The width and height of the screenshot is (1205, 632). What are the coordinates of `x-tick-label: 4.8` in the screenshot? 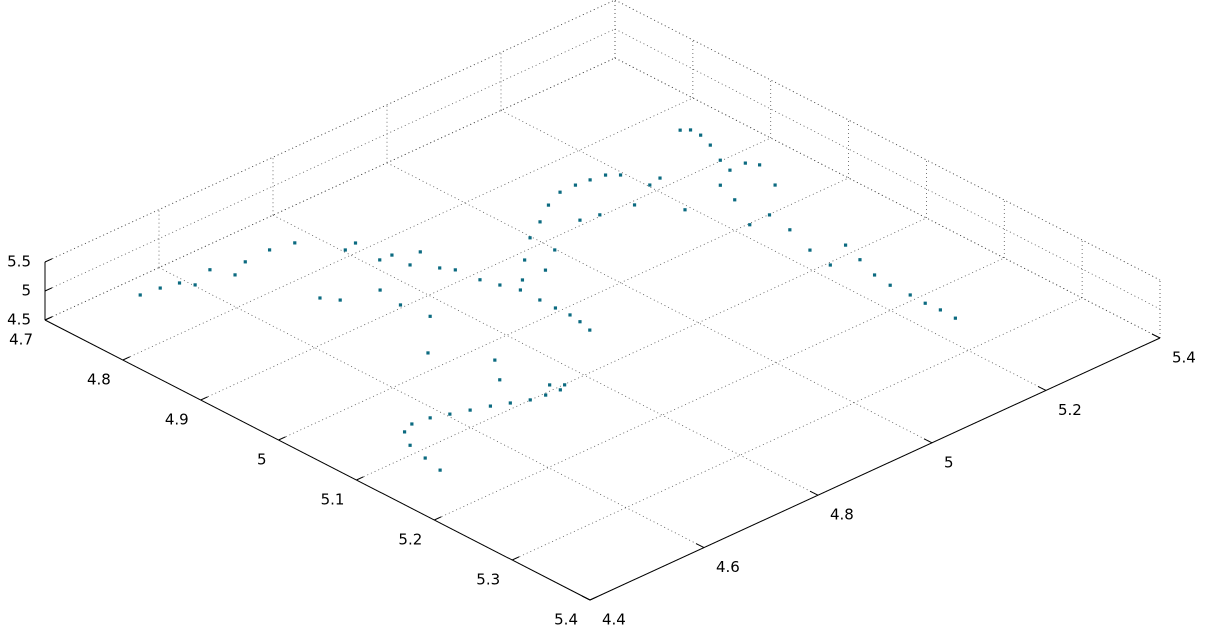 It's located at (99, 380).